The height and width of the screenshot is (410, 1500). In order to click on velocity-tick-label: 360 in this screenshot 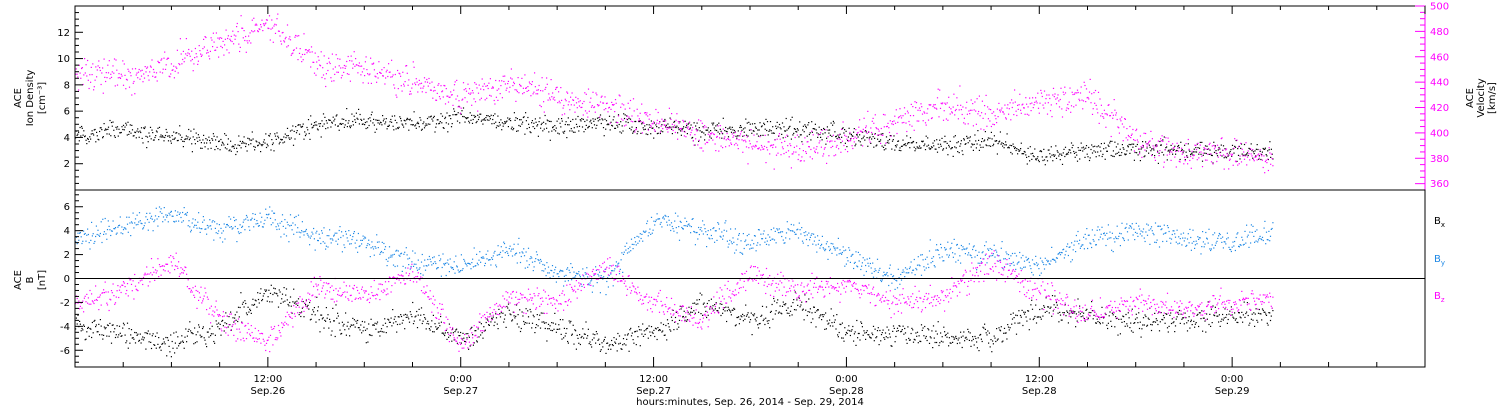, I will do `click(1439, 184)`.